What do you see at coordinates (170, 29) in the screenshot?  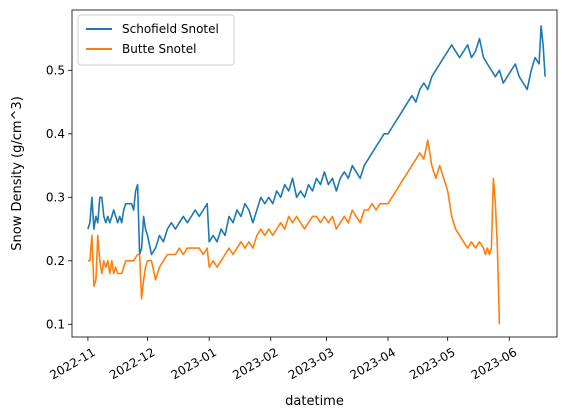 I see `legend-label-schofield: Schofield Snotel` at bounding box center [170, 29].